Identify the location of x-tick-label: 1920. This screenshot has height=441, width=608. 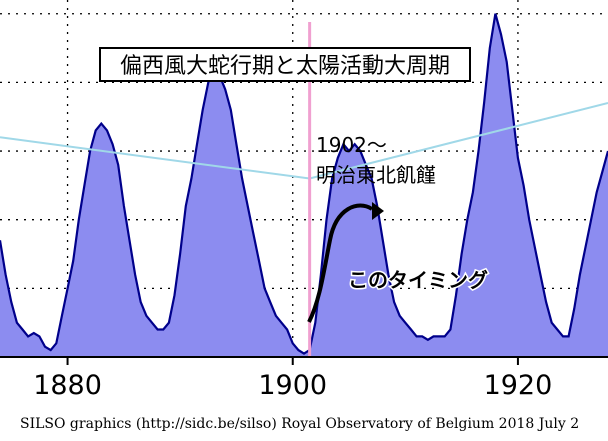
(518, 385).